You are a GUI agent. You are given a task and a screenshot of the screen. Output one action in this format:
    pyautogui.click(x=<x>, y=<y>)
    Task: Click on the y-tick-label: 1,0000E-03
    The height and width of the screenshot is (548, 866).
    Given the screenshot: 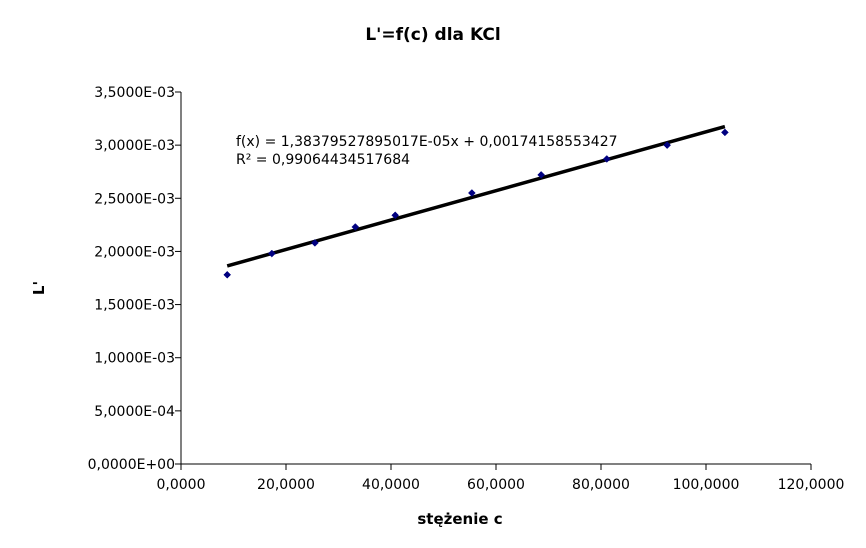 What is the action you would take?
    pyautogui.click(x=134, y=359)
    